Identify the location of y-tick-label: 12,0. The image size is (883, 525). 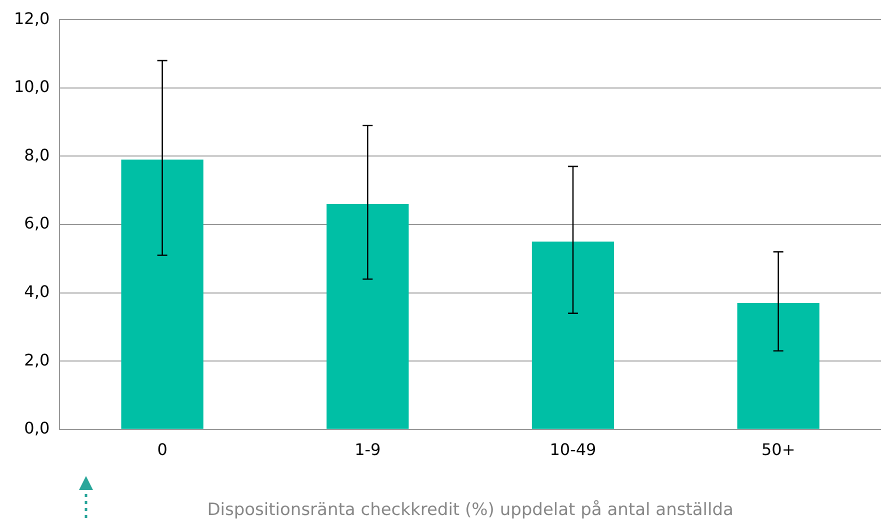
(32, 18).